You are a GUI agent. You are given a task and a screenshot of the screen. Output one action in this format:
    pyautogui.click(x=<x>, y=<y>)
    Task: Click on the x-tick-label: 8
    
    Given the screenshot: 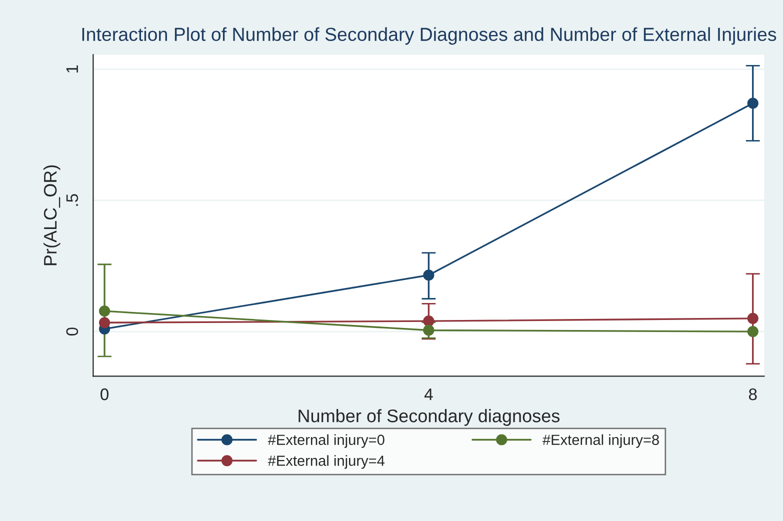 What is the action you would take?
    pyautogui.click(x=752, y=394)
    